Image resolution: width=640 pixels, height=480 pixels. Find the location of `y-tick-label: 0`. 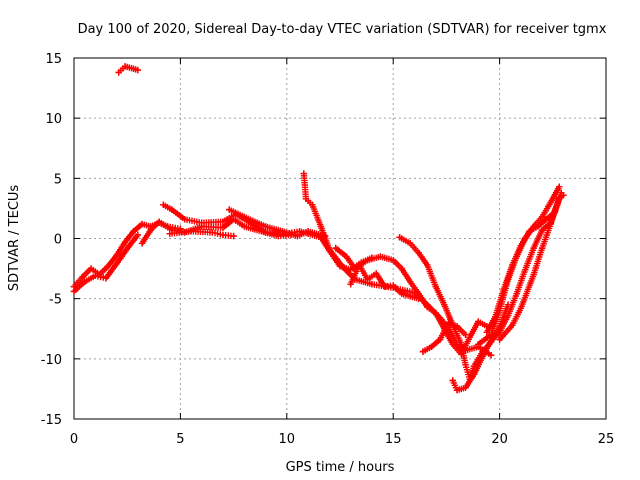

y-tick-label: 0 is located at coordinates (58, 240).